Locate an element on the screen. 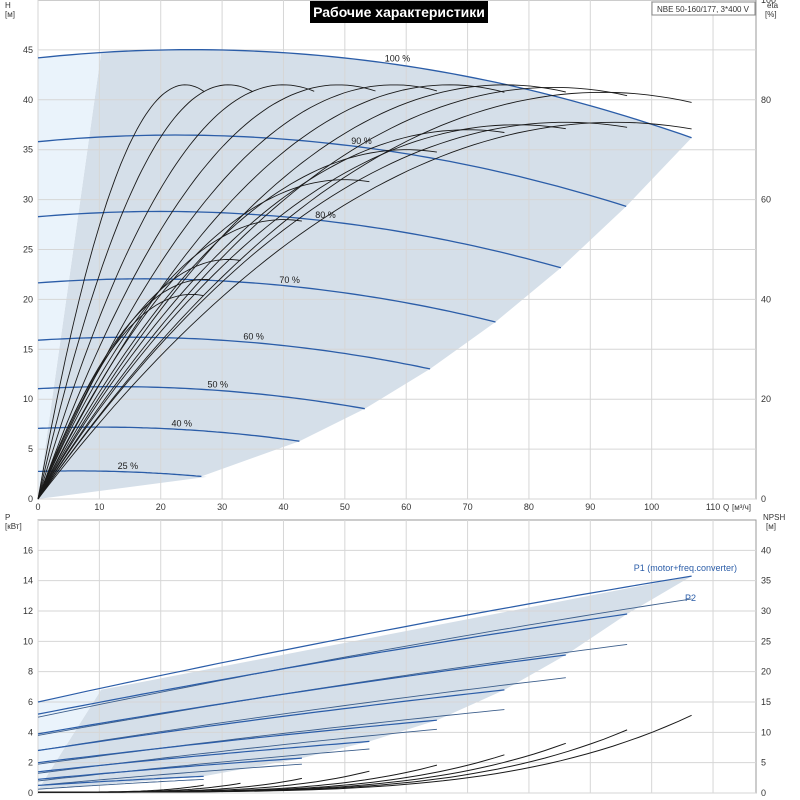 This screenshot has width=800, height=800. y2-axis-title: eta is located at coordinates (773, 5).